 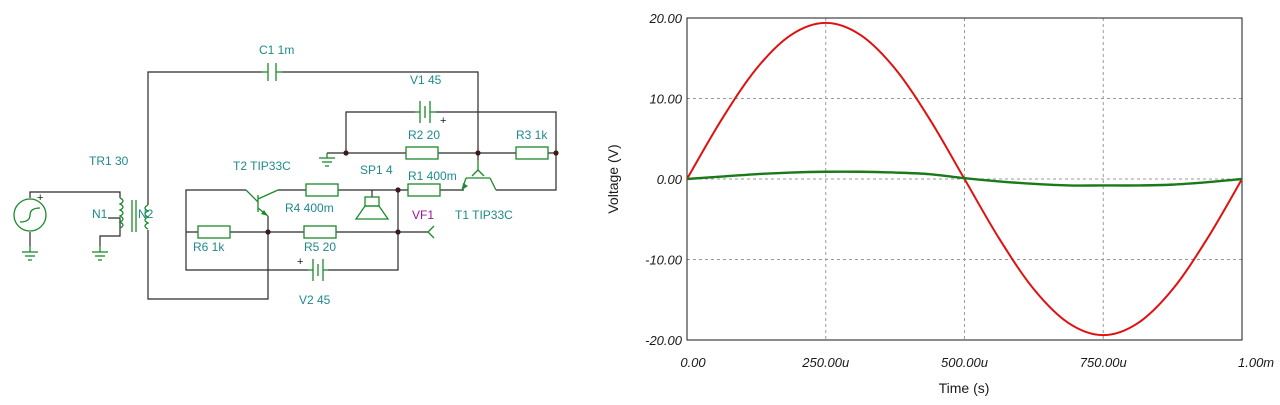 I want to click on resistor-r3, so click(x=532, y=153).